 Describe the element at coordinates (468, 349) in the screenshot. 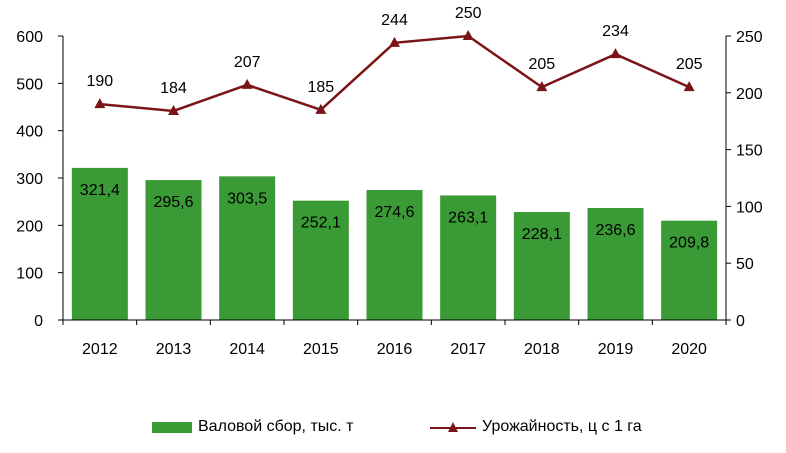

I see `x-tick-label: 2017` at that location.